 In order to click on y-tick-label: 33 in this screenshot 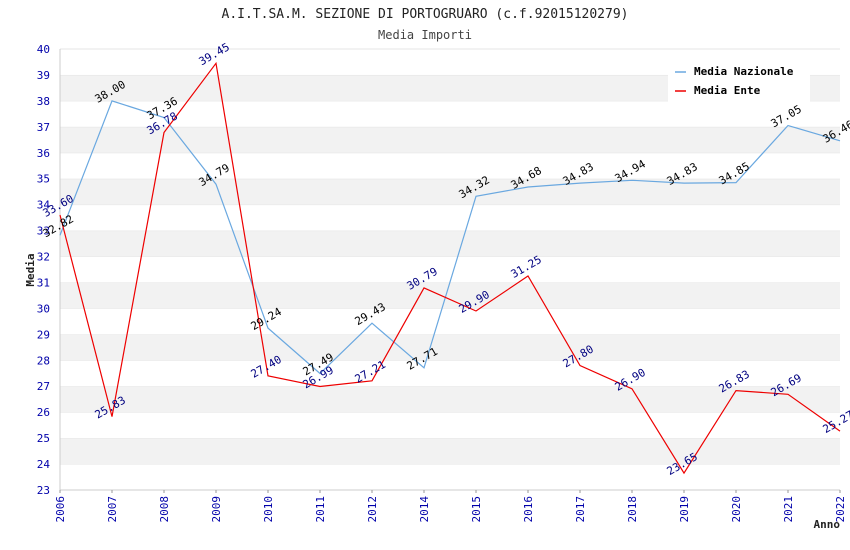, I will do `click(43, 231)`.